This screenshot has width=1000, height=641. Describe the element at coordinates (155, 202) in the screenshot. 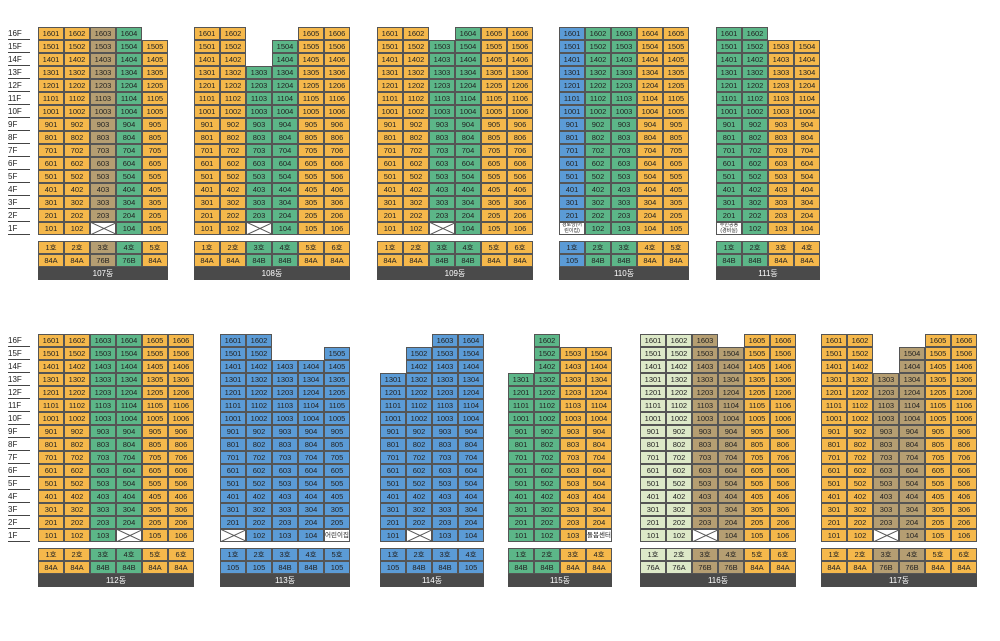

I see `unit-cell: 305` at that location.